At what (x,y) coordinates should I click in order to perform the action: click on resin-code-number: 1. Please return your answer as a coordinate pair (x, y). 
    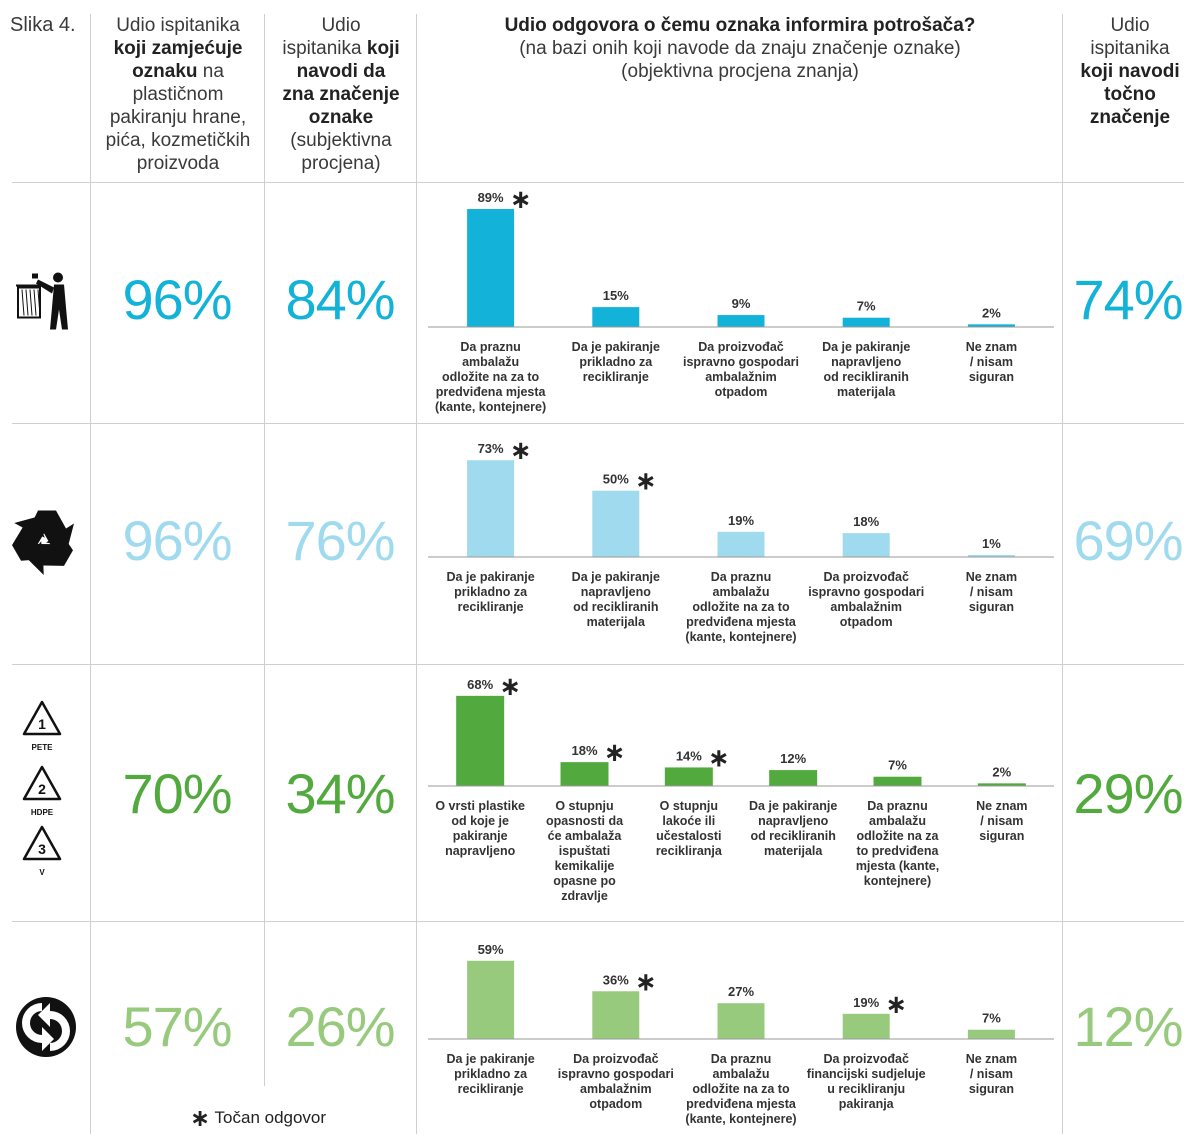
    Looking at the image, I should click on (42, 724).